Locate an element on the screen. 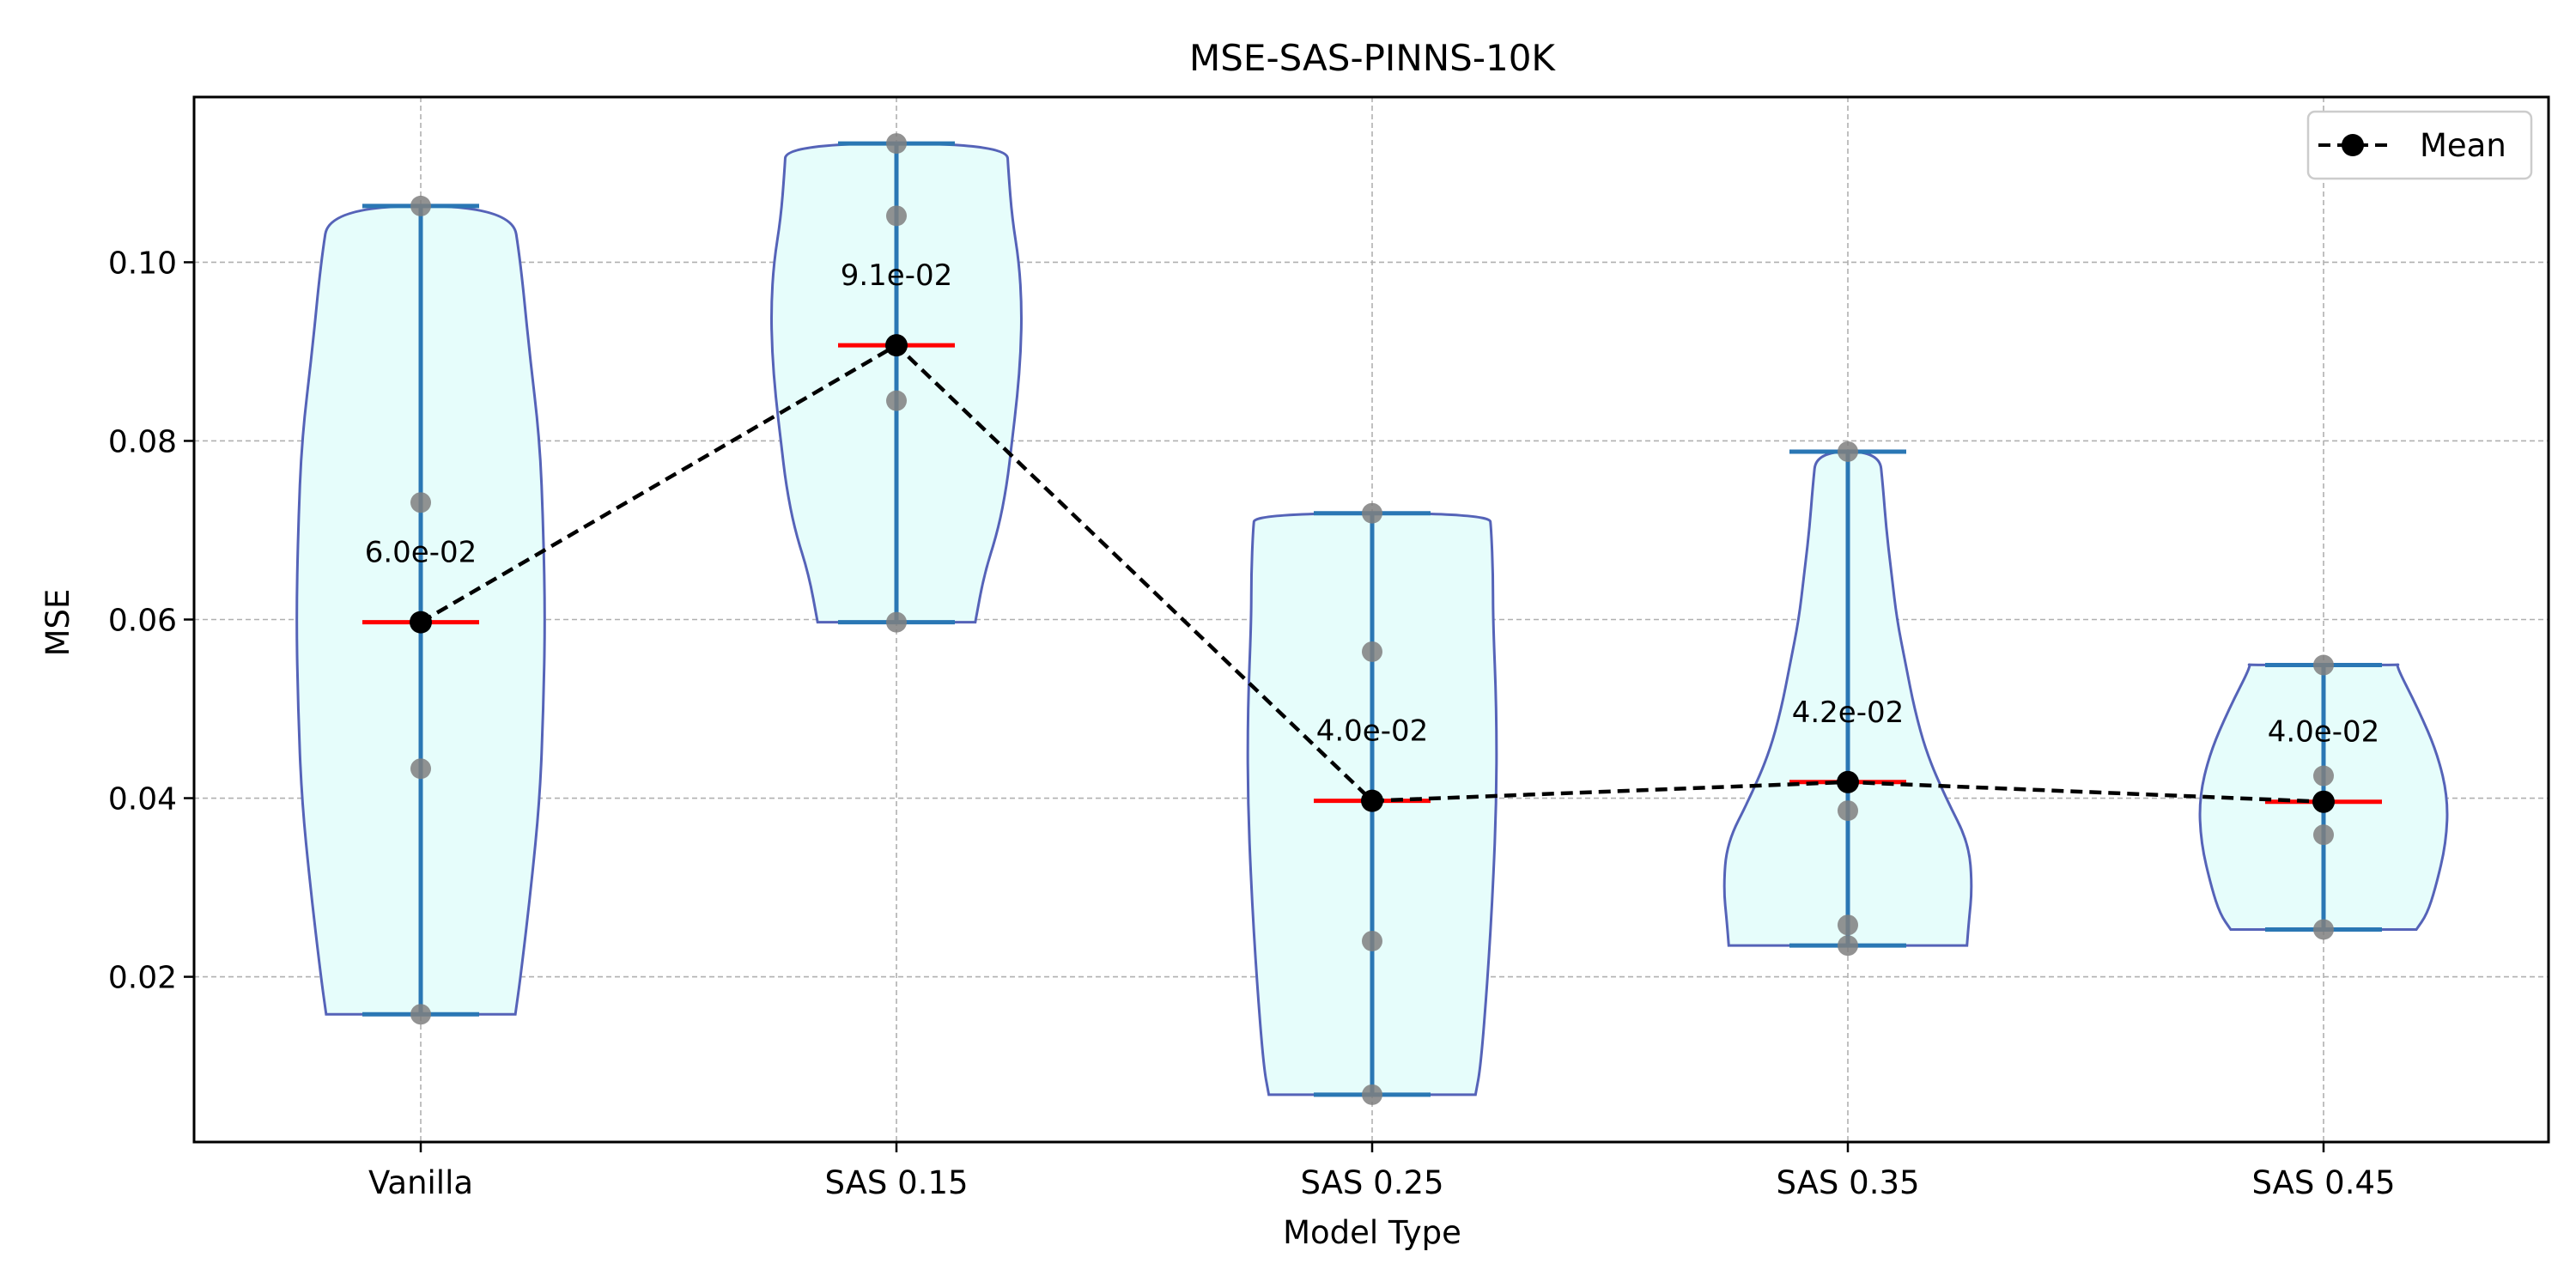 This screenshot has width=2576, height=1288. y-tick-label: 0.10 is located at coordinates (143, 263).